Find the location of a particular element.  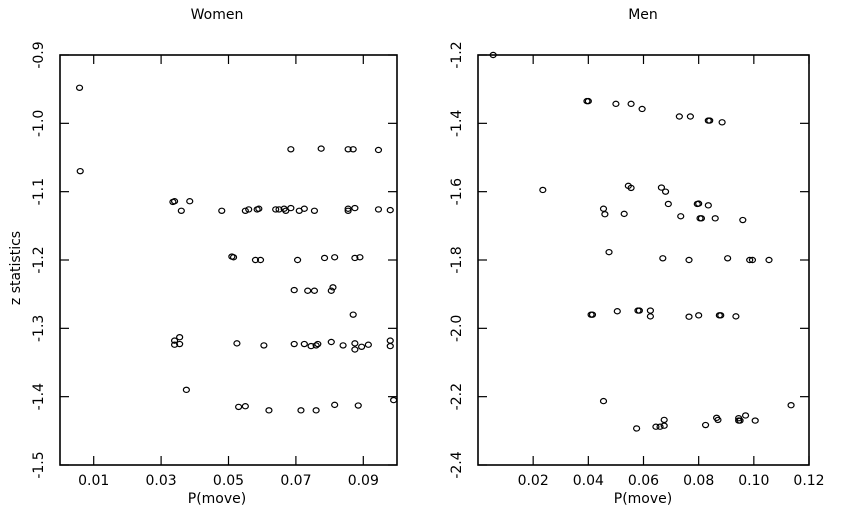

women-x-axis-label: P(move) is located at coordinates (217, 499).